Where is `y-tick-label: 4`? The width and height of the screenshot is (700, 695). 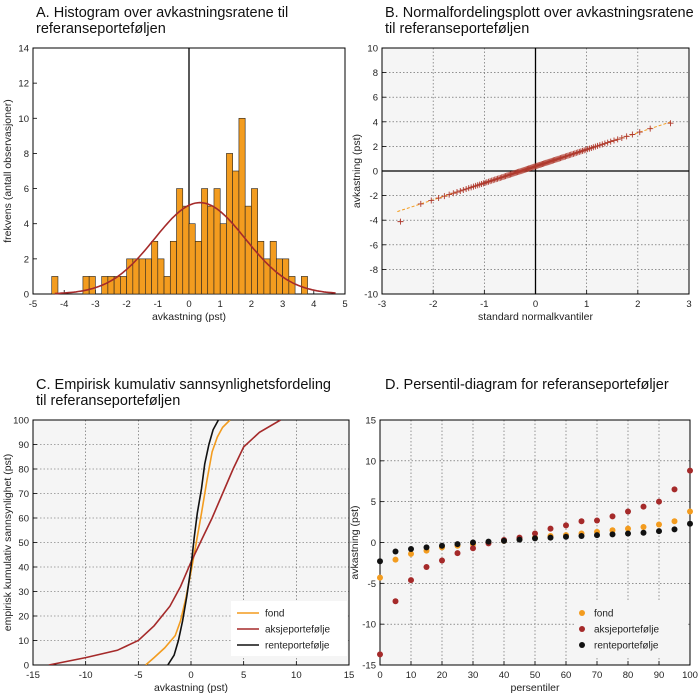 y-tick-label: 4 is located at coordinates (26, 224).